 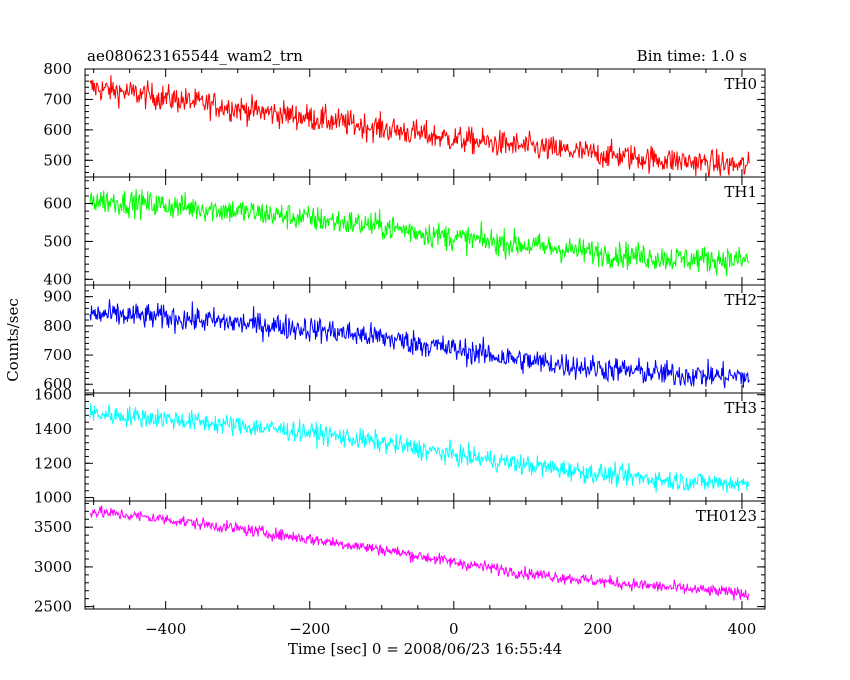 What do you see at coordinates (53, 527) in the screenshot?
I see `y-tick-label: 3500` at bounding box center [53, 527].